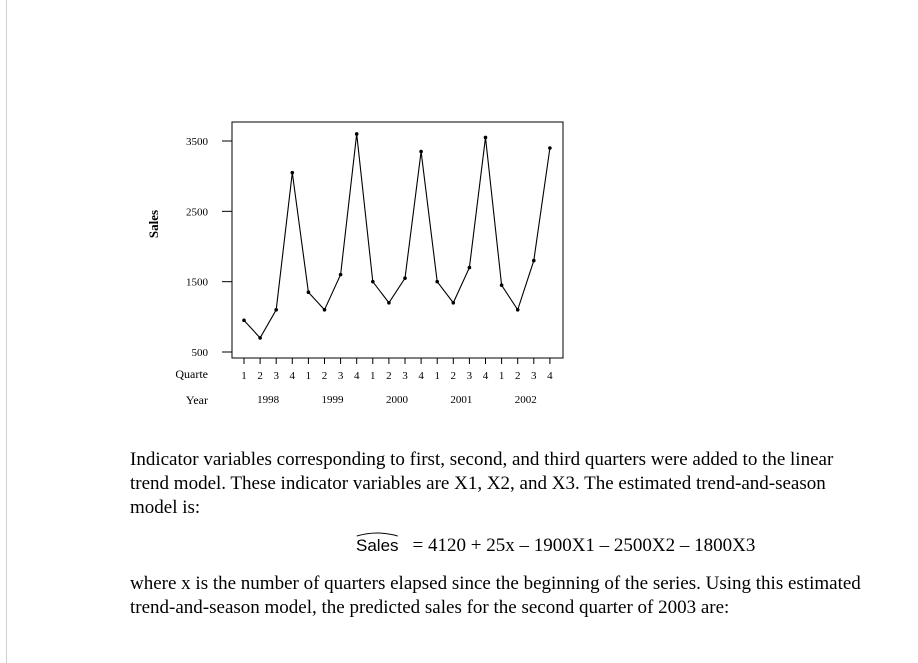 The width and height of the screenshot is (918, 663). Describe the element at coordinates (526, 400) in the screenshot. I see `year-label: 2002` at that location.